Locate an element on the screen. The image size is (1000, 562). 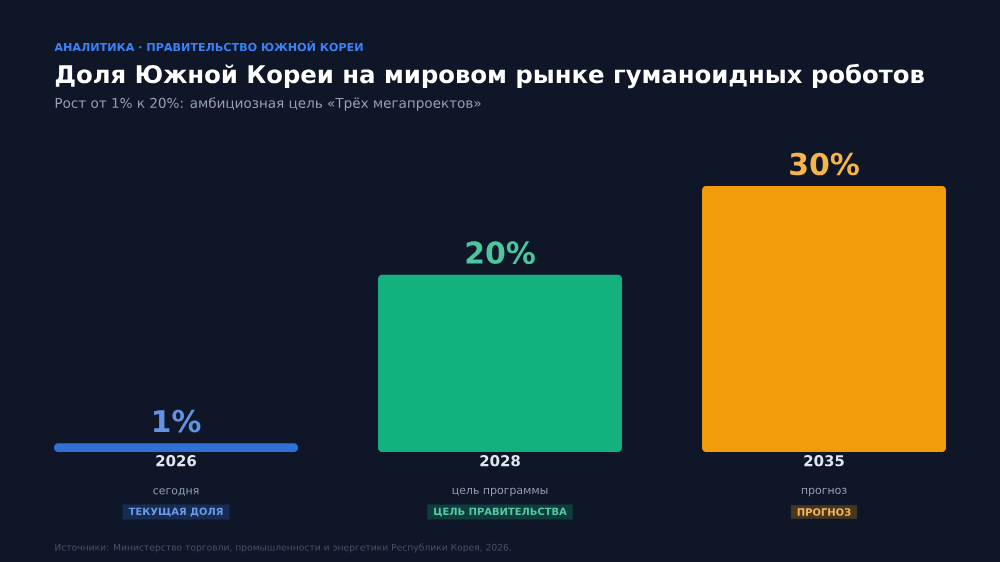
data-label: 20% is located at coordinates (500, 252).